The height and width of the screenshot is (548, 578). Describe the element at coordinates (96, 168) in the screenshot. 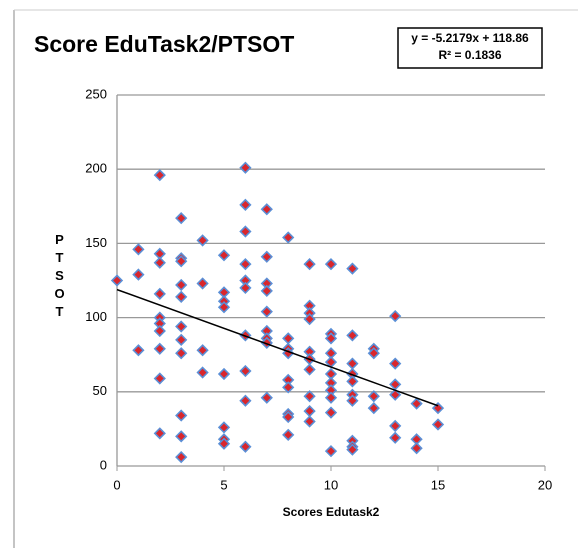

I see `y-tick-label: 200` at that location.